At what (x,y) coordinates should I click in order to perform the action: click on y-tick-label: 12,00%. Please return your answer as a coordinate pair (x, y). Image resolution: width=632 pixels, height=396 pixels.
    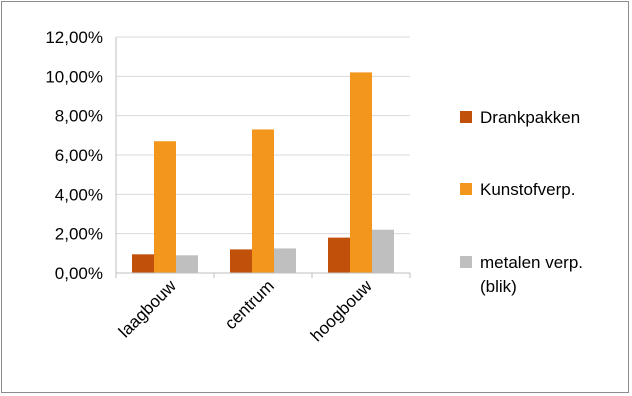
    Looking at the image, I should click on (74, 37).